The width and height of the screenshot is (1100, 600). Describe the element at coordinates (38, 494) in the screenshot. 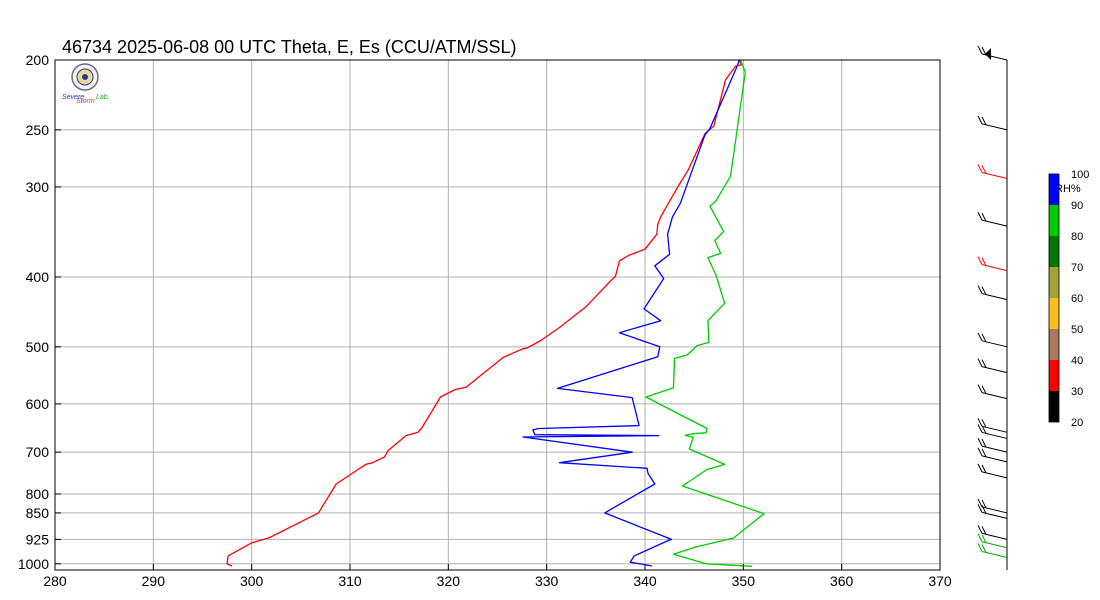

I see `y-tick-label: 800` at that location.